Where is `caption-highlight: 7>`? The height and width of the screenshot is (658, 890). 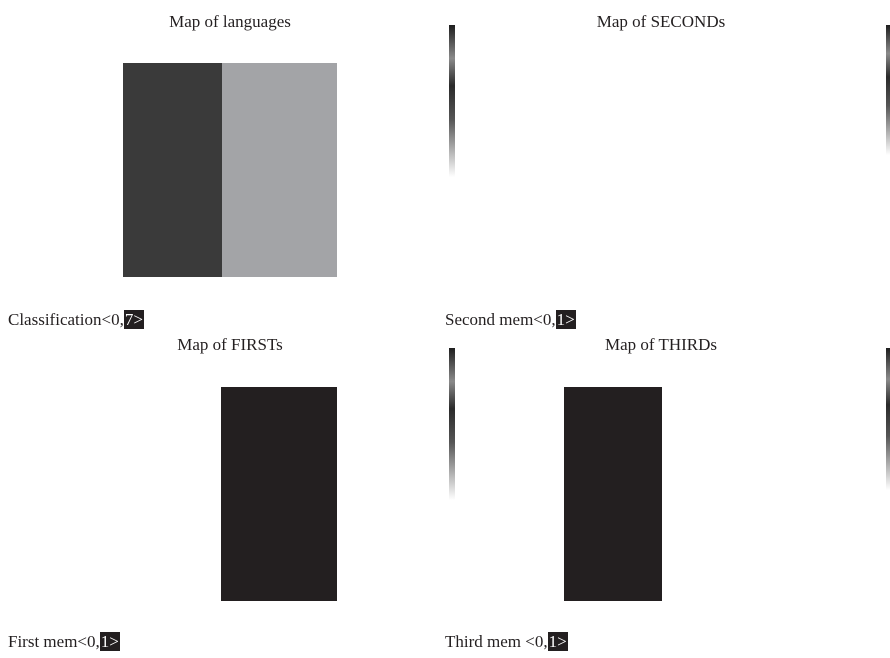 caption-highlight: 7> is located at coordinates (133, 319).